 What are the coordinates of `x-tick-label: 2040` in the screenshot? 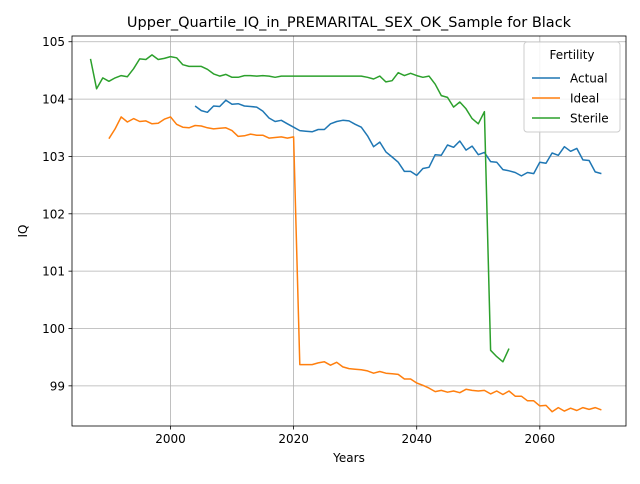 It's located at (416, 439).